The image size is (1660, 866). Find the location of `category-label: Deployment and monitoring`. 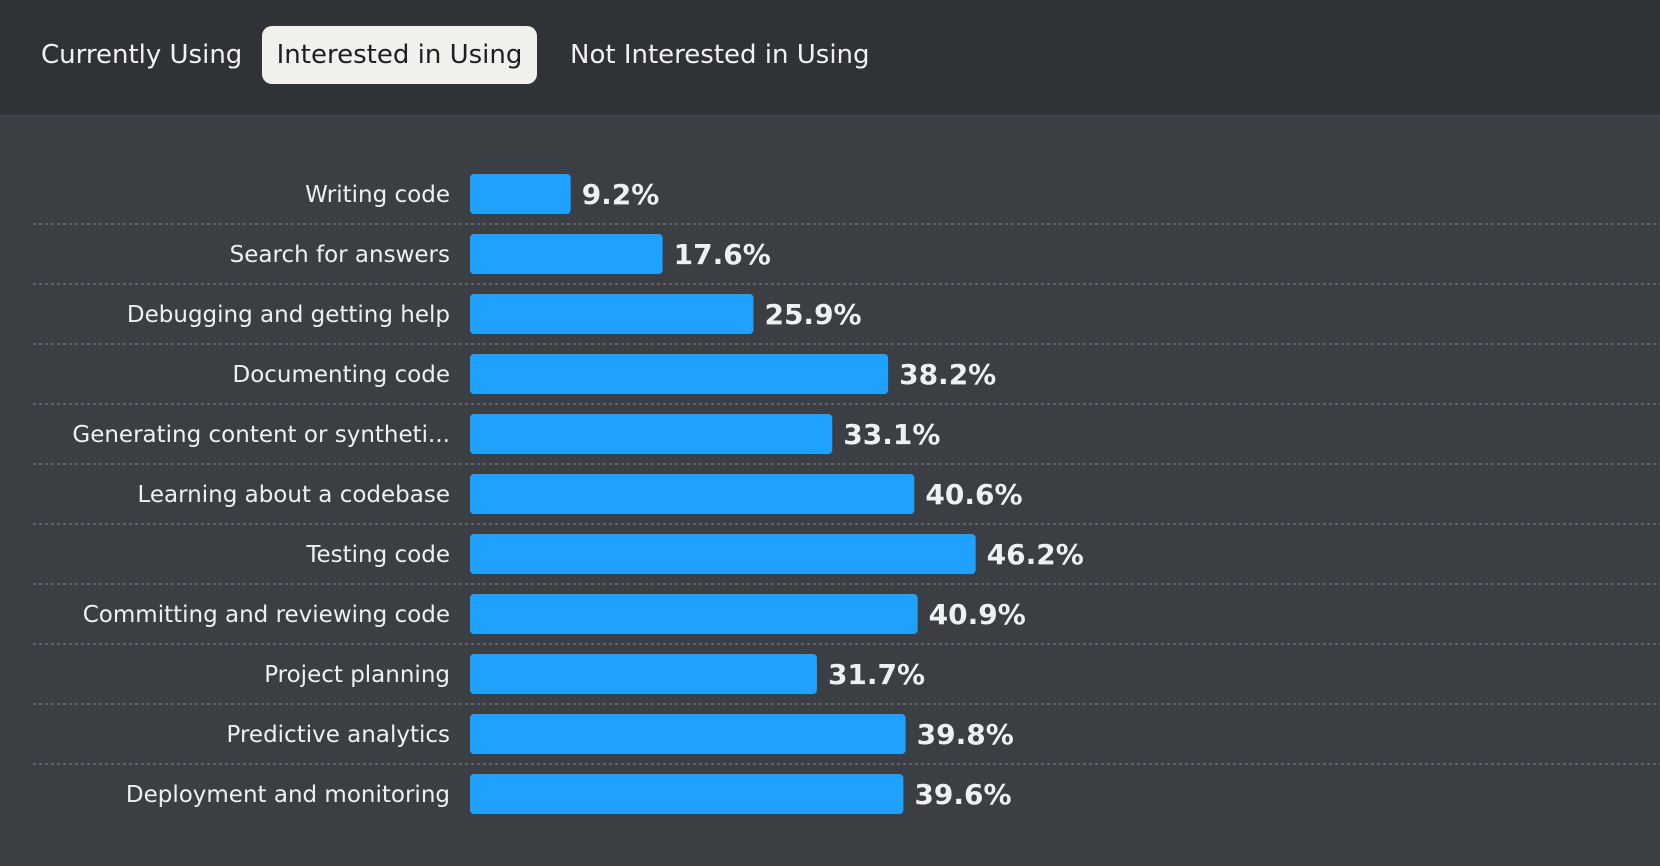

category-label: Deployment and monitoring is located at coordinates (288, 795).